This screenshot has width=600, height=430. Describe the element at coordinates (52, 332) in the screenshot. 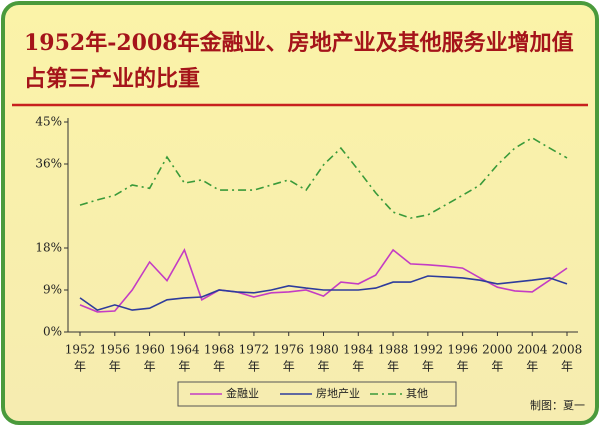

I see `y-tick-label: 0%` at that location.